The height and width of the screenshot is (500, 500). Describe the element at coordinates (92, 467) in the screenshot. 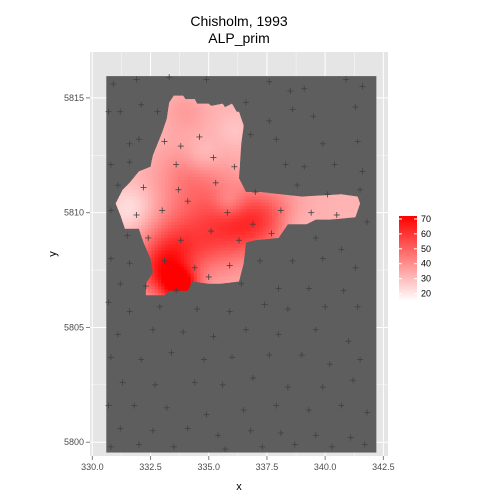

I see `x-tick-label: 330.0` at that location.